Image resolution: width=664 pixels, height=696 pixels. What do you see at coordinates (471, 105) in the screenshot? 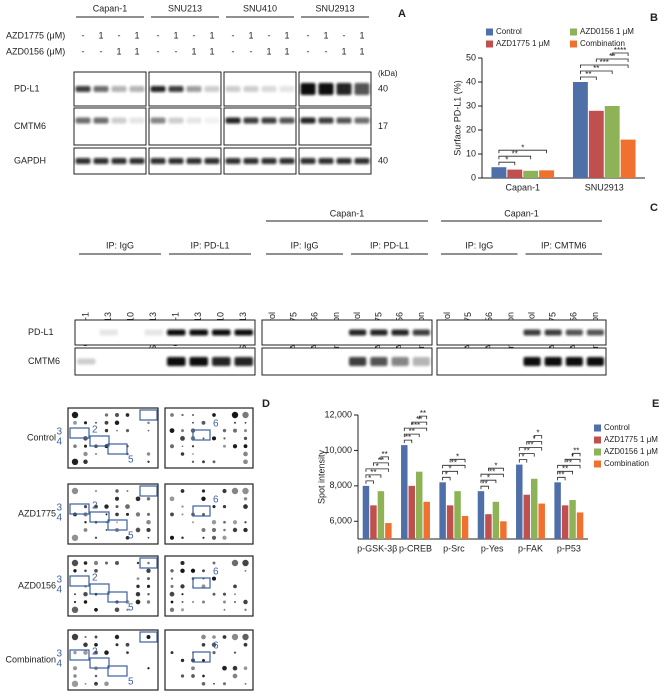
I see `y-tick-label: 30` at bounding box center [471, 105].